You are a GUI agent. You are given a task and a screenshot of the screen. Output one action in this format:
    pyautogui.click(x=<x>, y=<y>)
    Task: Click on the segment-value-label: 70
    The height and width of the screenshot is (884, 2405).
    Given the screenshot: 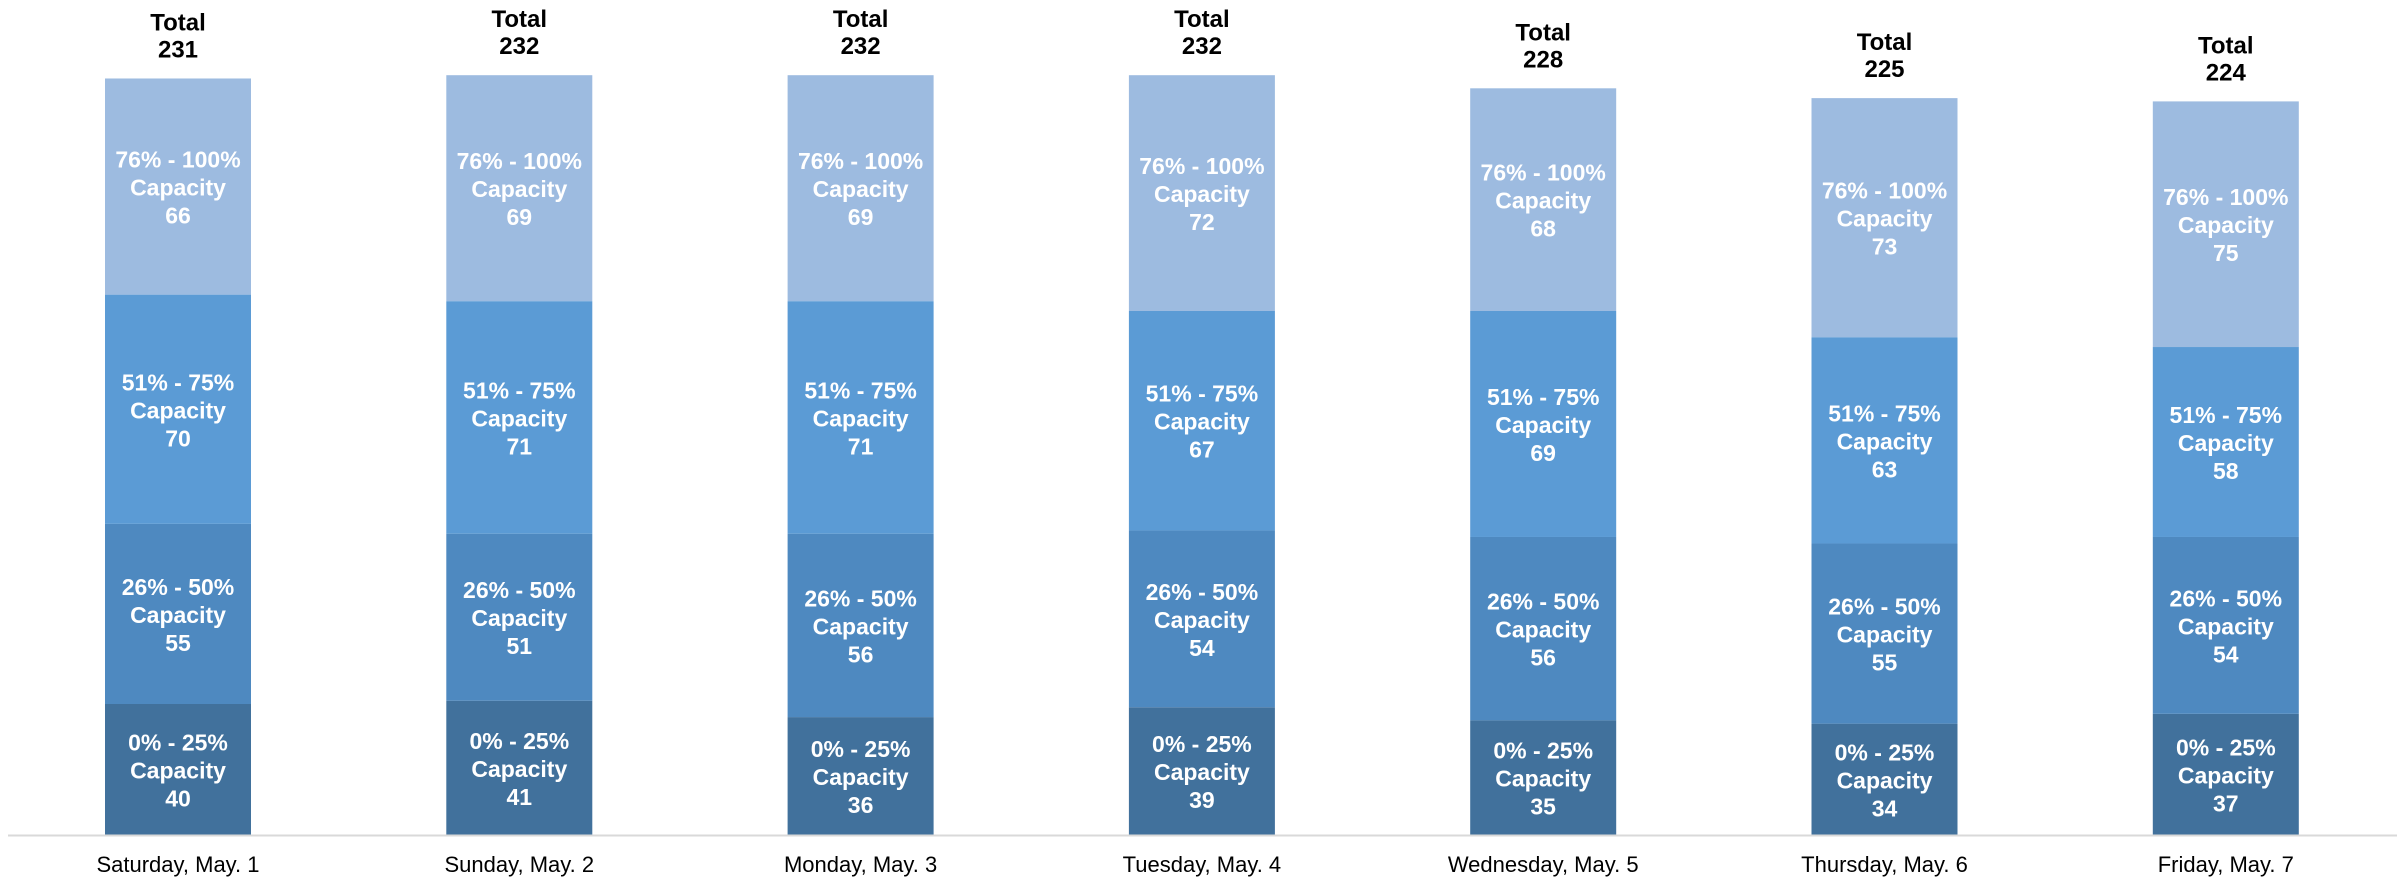 What is the action you would take?
    pyautogui.click(x=178, y=438)
    